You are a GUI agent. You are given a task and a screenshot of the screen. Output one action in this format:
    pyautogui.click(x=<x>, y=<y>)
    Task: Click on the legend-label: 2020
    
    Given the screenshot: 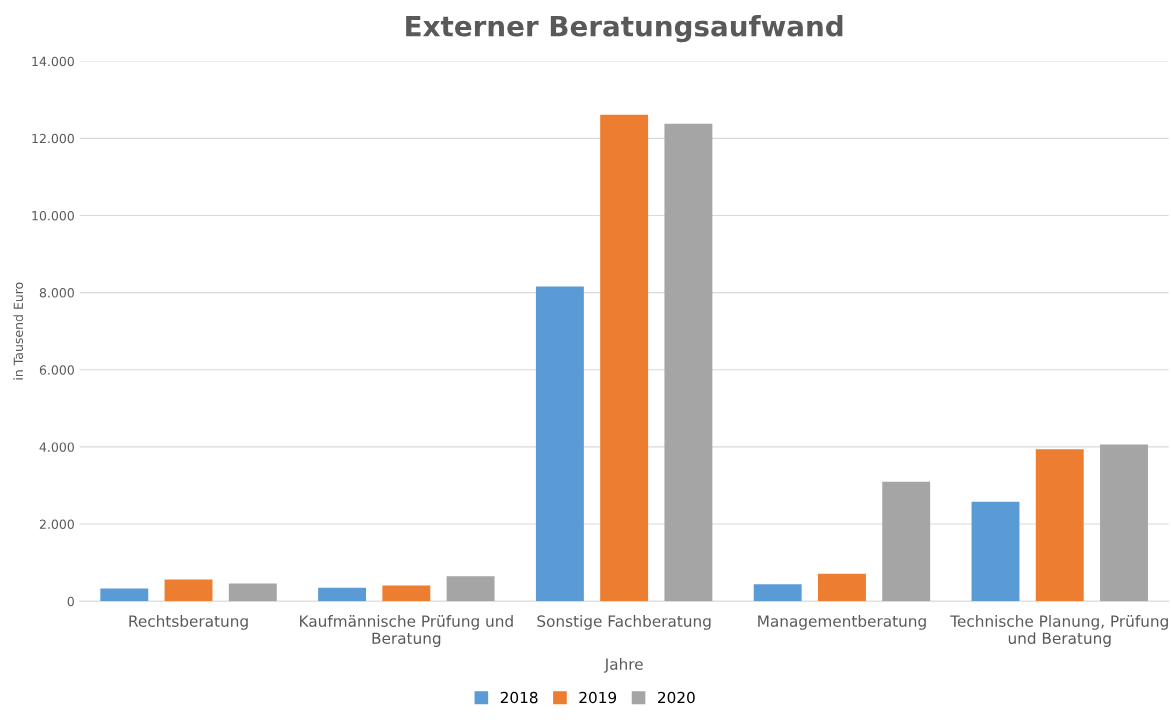 What is the action you would take?
    pyautogui.click(x=676, y=697)
    